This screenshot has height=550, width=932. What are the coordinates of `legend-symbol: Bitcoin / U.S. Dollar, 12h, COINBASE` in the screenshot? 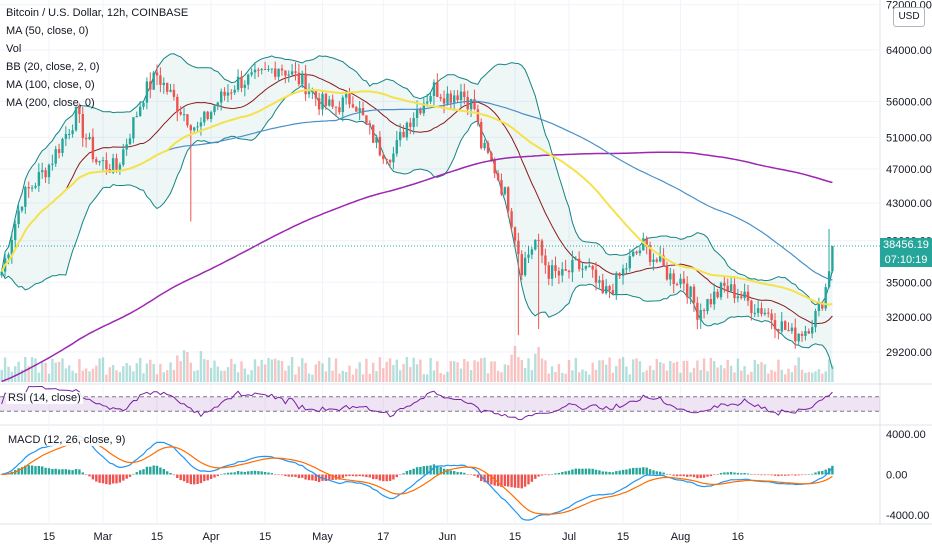 It's located at (97, 13).